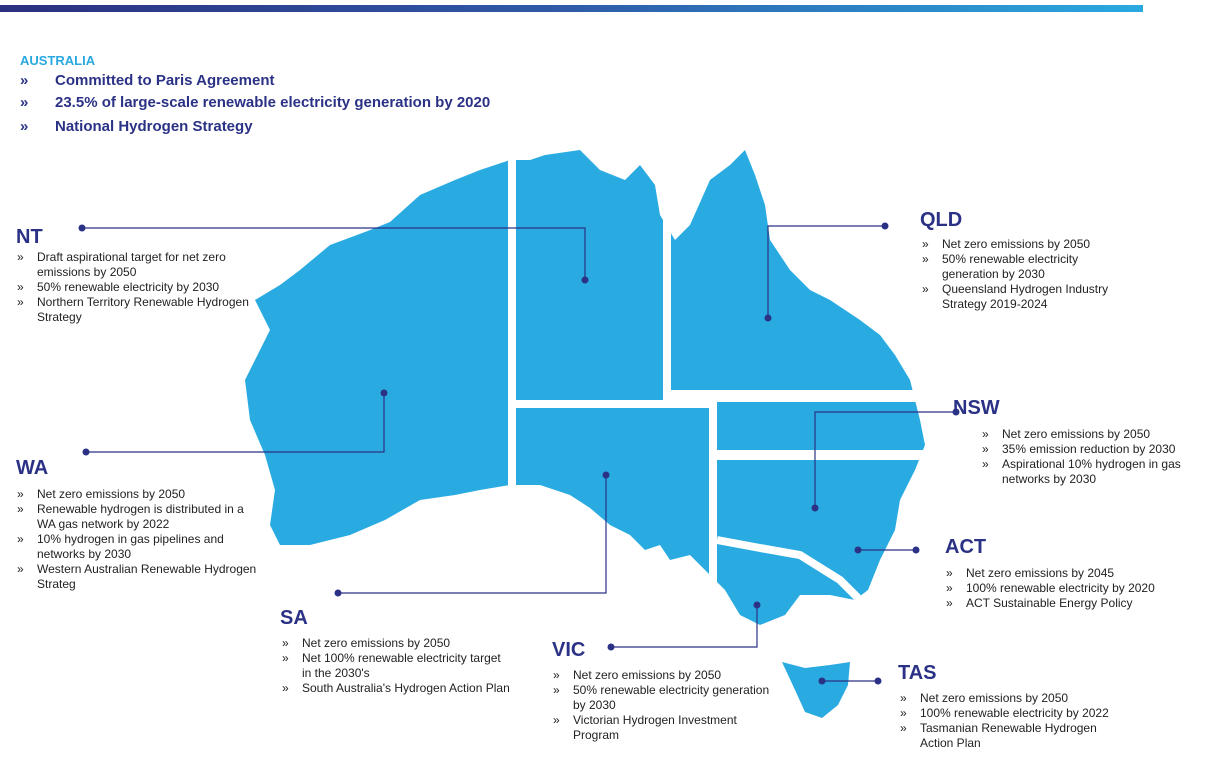  I want to click on region-item: » Net zero emissions by 2045, so click(1073, 573).